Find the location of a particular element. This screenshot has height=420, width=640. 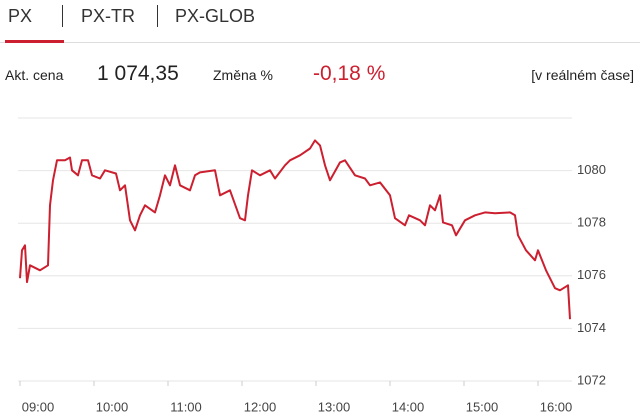

x-tick-label: 12:00 is located at coordinates (260, 406).